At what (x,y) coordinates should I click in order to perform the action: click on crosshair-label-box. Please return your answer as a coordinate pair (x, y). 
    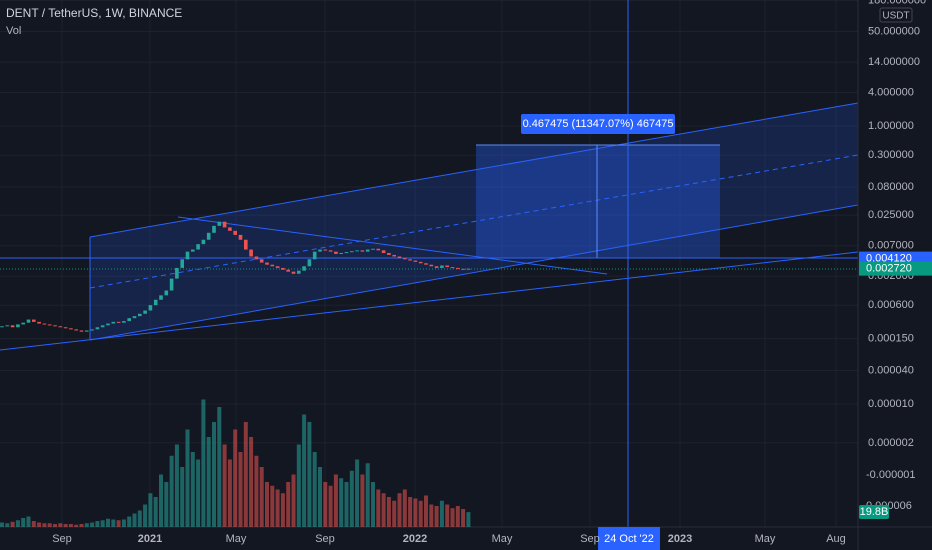
    Looking at the image, I should click on (629, 538).